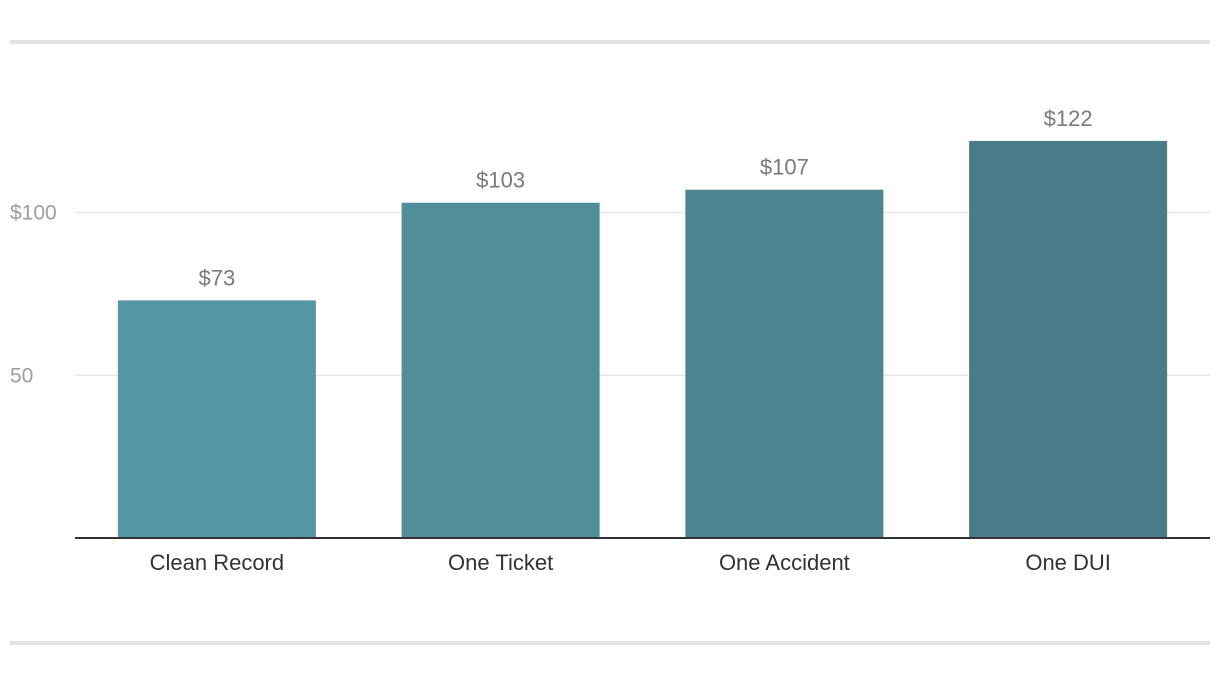 The height and width of the screenshot is (676, 1220). What do you see at coordinates (217, 277) in the screenshot?
I see `data-label: $73` at bounding box center [217, 277].